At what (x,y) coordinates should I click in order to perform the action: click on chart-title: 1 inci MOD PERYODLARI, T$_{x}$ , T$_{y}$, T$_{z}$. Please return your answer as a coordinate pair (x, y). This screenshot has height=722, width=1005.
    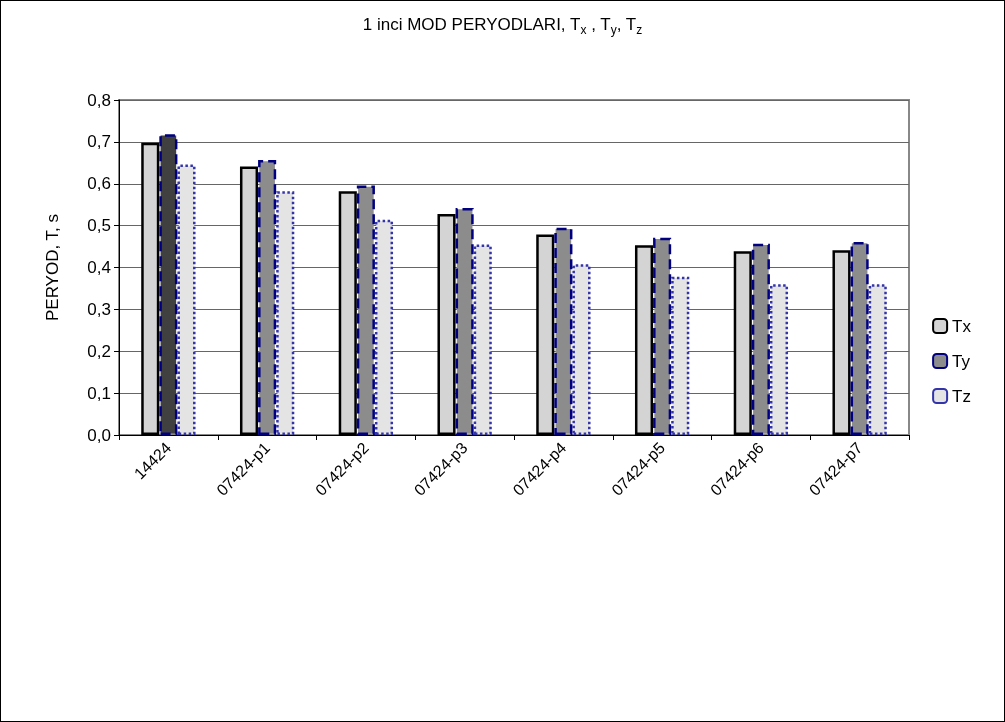
    Looking at the image, I should click on (502, 26).